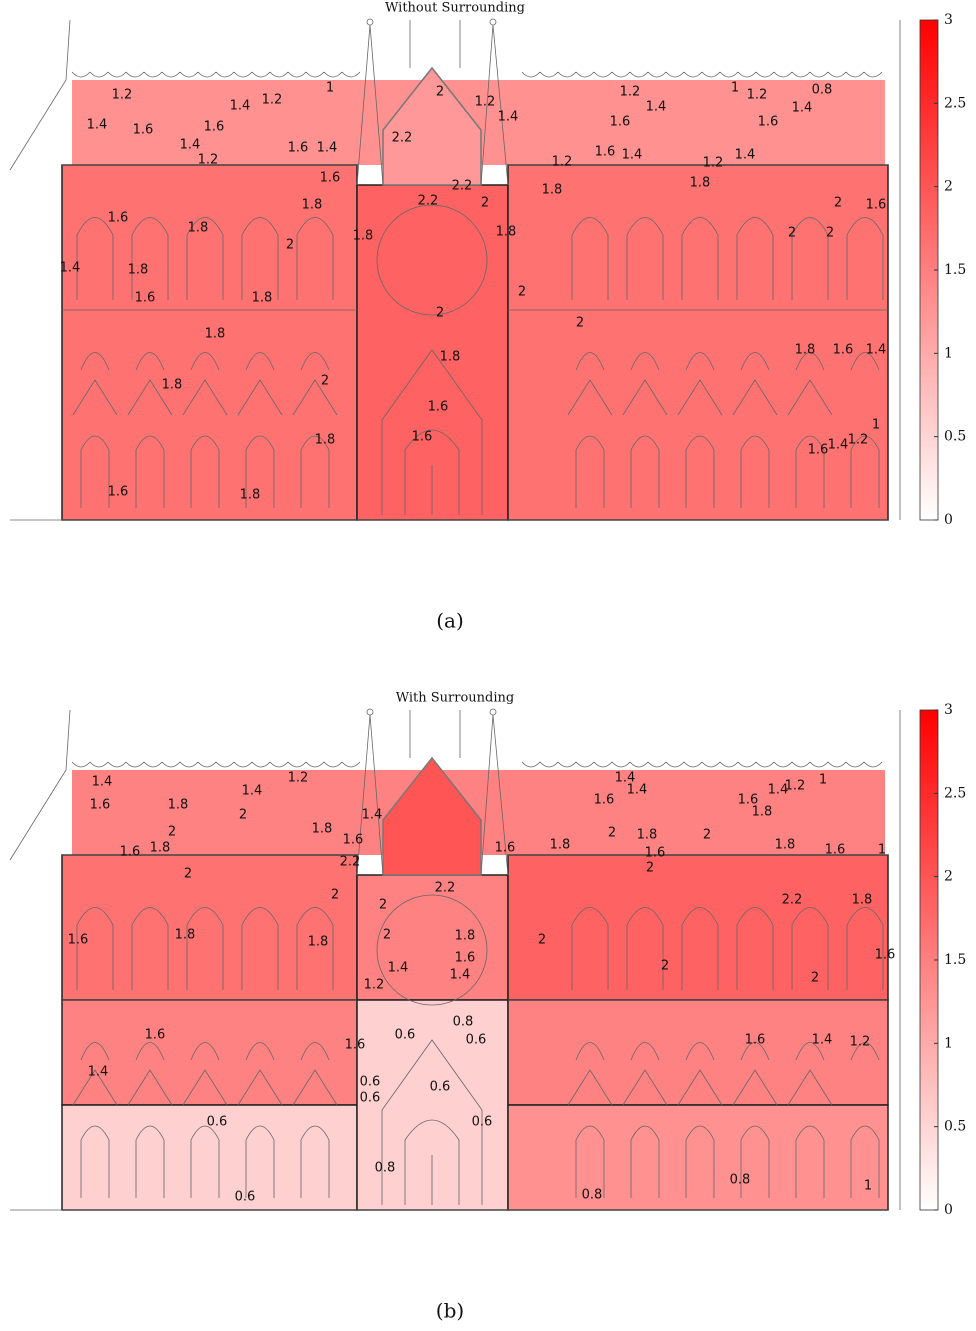  What do you see at coordinates (948, 877) in the screenshot?
I see `colorbar-tick-label: 2` at bounding box center [948, 877].